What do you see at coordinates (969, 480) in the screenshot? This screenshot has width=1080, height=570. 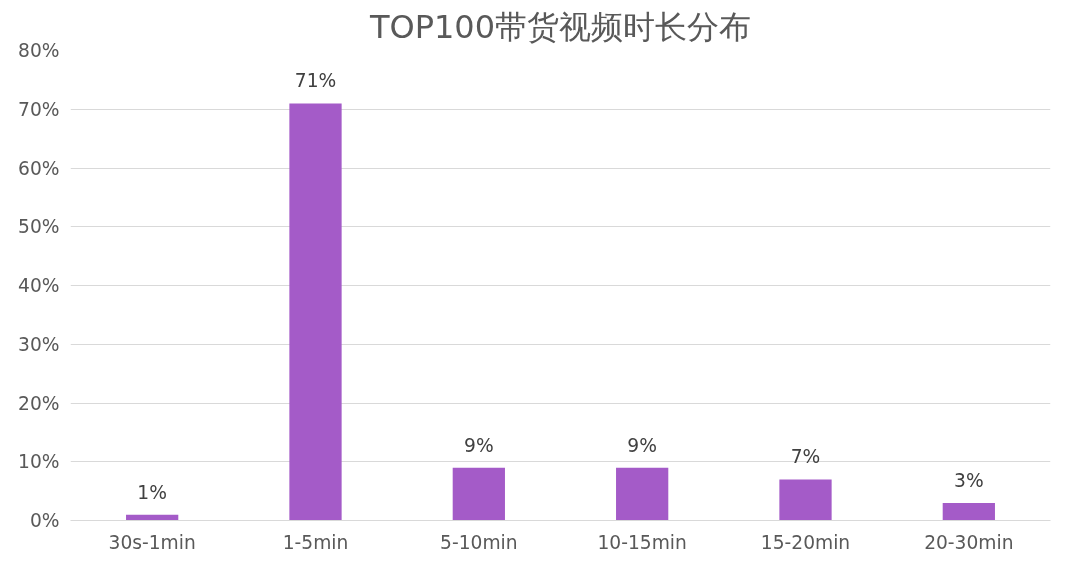 I see `data-label: 3%` at bounding box center [969, 480].